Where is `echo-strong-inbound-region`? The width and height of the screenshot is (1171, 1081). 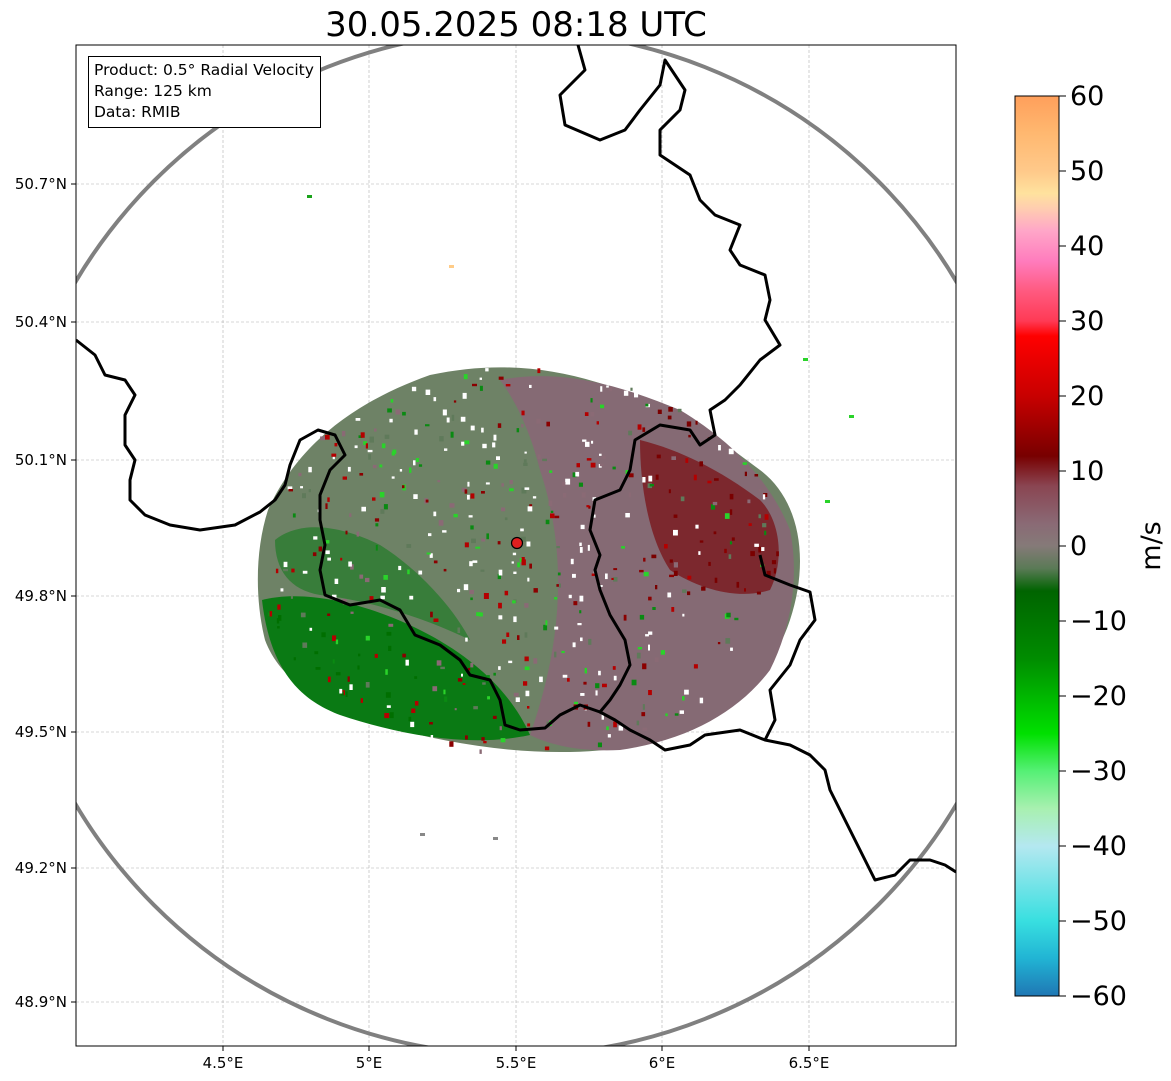 echo-strong-inbound-region is located at coordinates (396, 668).